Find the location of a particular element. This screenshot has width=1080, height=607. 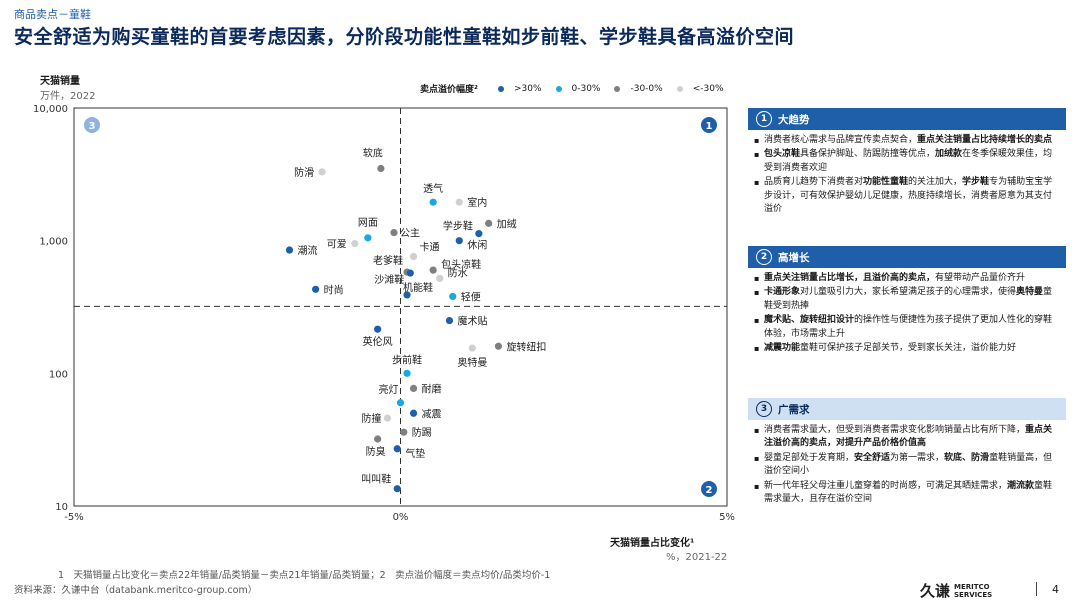

point-label-13: 包头凉鞋 is located at coordinates (461, 264).